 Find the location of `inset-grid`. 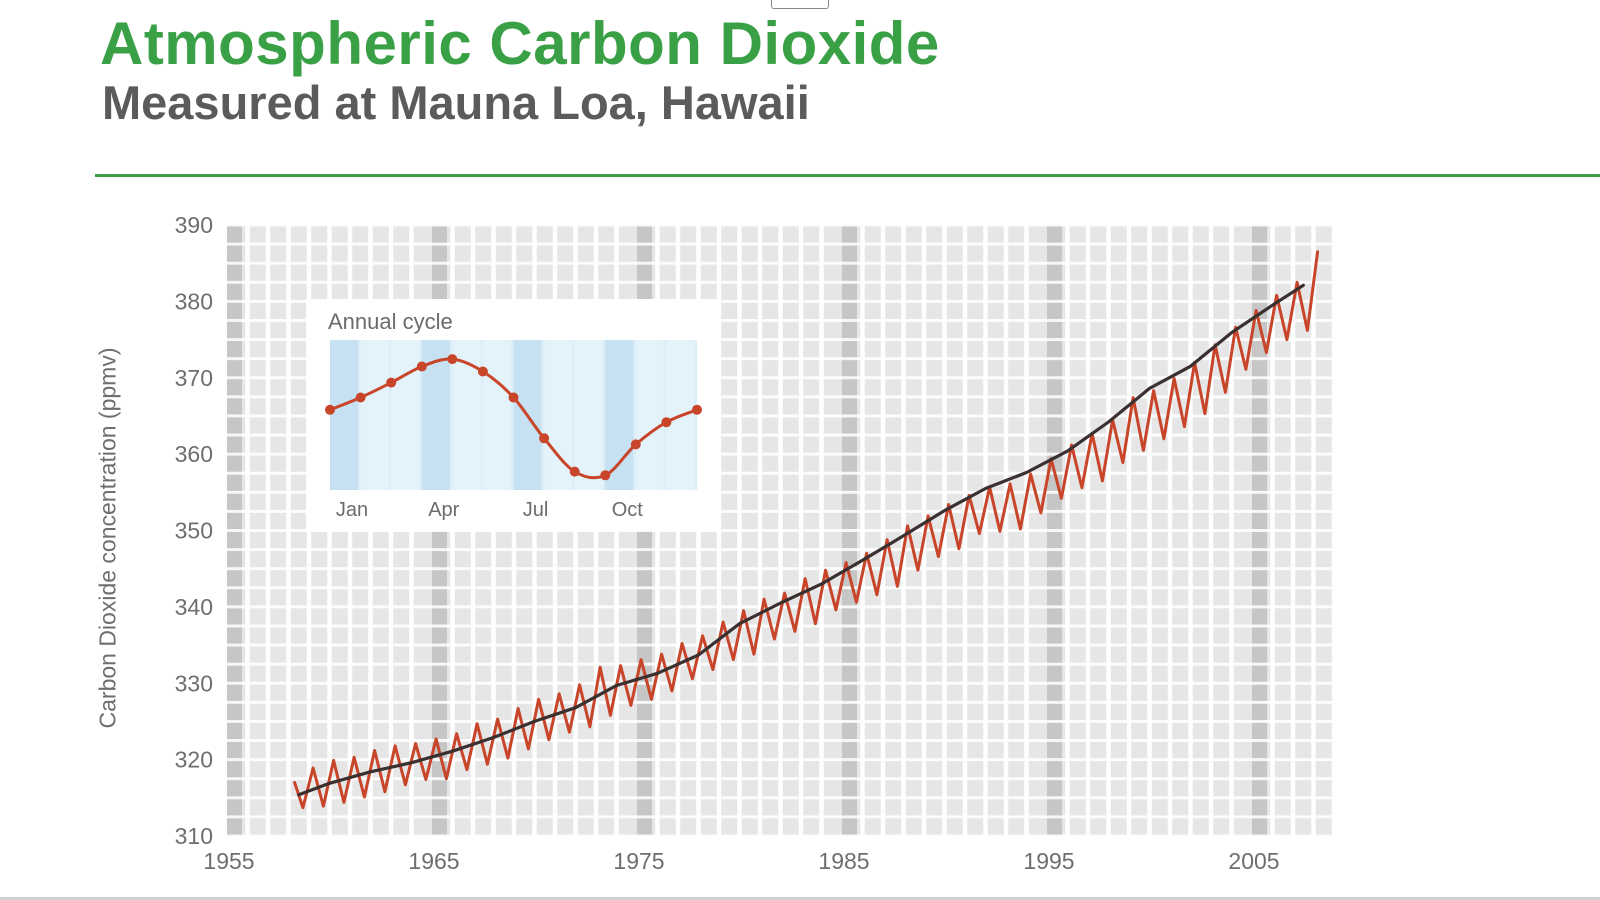

inset-grid is located at coordinates (513, 415).